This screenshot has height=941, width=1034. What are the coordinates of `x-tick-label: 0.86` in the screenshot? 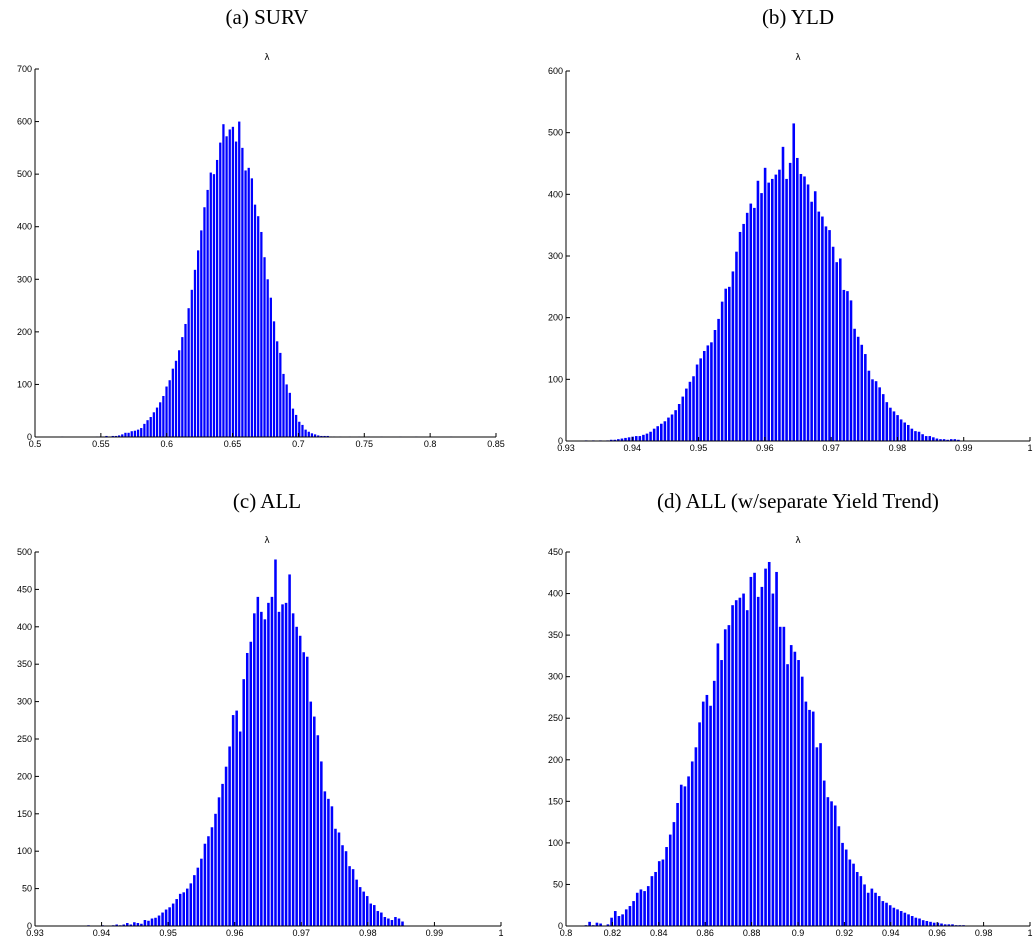 It's located at (705, 933).